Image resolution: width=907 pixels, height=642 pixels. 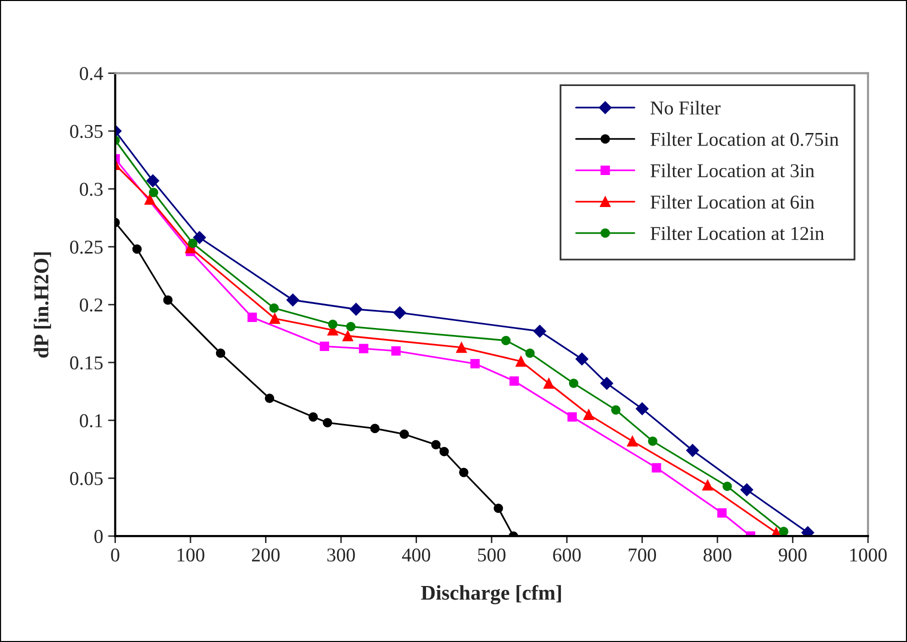 I want to click on x-axis-title: Discharge [cfm], so click(x=491, y=594).